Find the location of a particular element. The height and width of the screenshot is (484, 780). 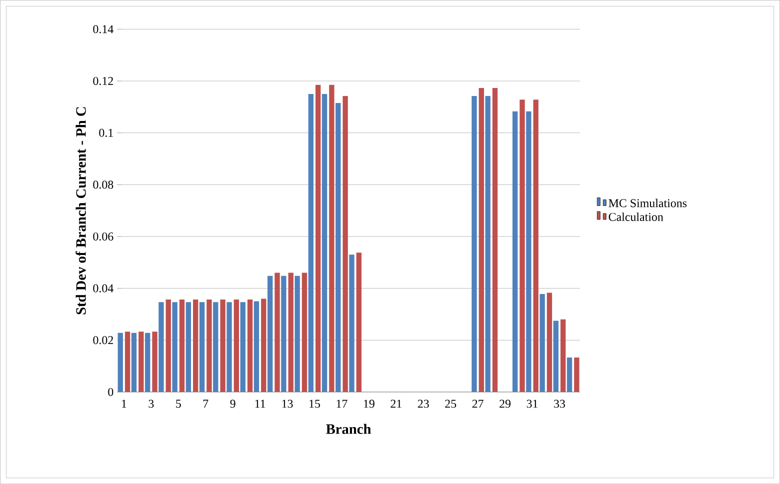

y-tick-label: 0 is located at coordinates (111, 392).